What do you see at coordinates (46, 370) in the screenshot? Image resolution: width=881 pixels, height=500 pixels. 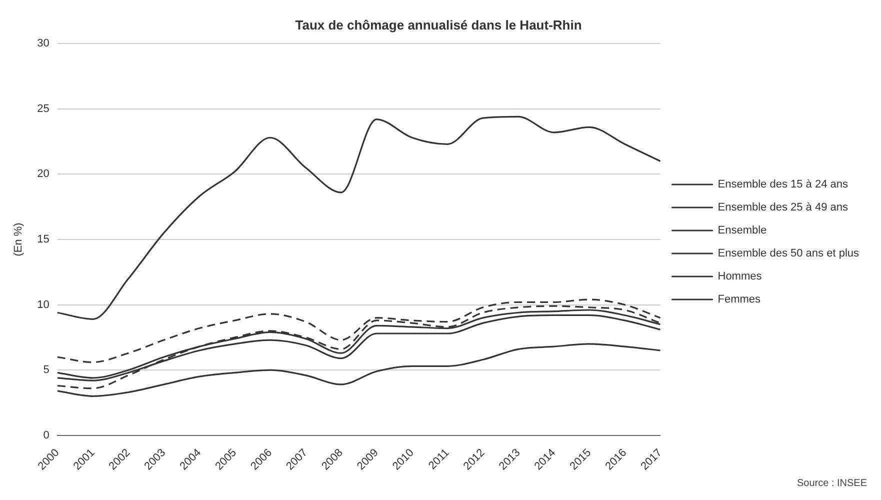 I see `y-tick-label: 5` at bounding box center [46, 370].